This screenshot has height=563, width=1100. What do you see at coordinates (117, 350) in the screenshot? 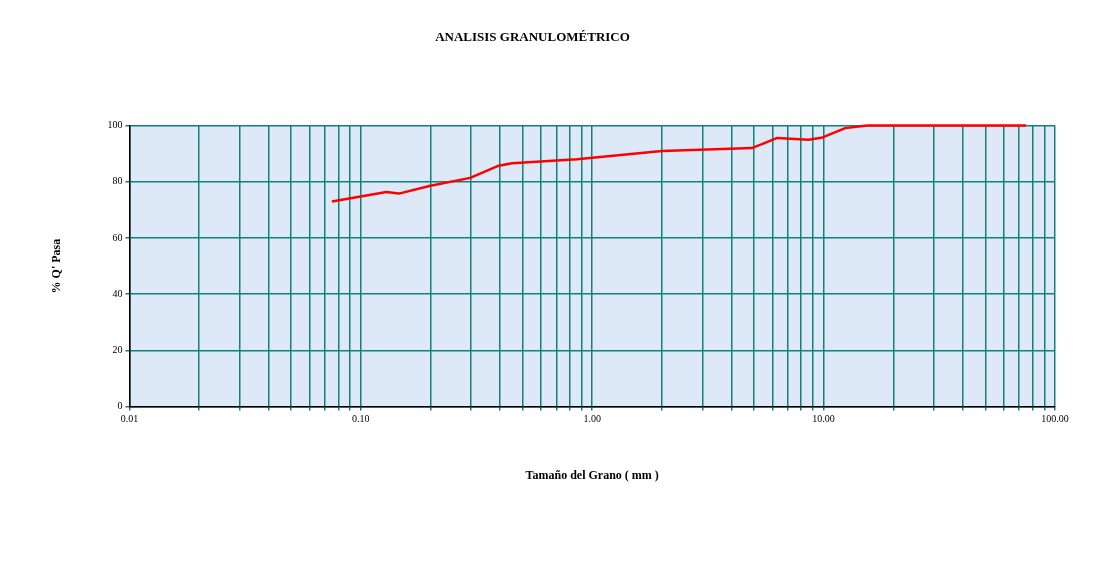
I see `y-tick-label: 20` at bounding box center [117, 350].